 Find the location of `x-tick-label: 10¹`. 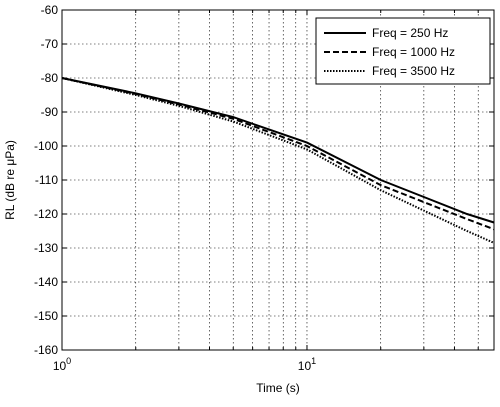

x-tick-label: 10¹ is located at coordinates (307, 364).